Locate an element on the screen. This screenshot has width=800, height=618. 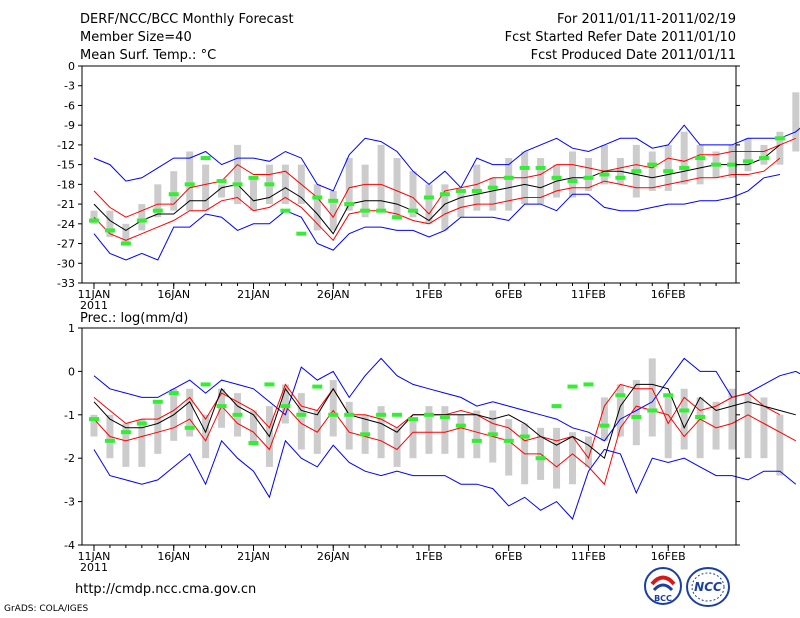
source-url: http://cmdp.ncc.cma.gov.cn is located at coordinates (166, 589).